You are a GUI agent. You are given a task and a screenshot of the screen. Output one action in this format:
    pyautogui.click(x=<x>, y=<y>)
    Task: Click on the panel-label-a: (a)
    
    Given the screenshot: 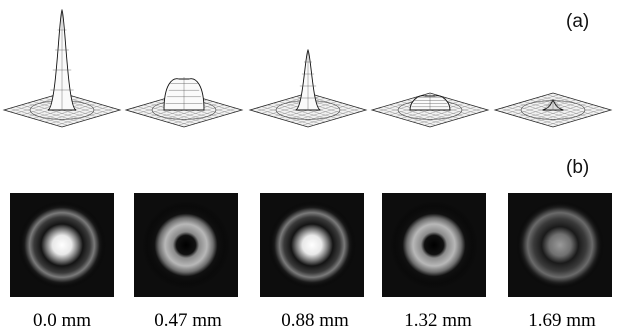 What is the action you would take?
    pyautogui.click(x=578, y=21)
    